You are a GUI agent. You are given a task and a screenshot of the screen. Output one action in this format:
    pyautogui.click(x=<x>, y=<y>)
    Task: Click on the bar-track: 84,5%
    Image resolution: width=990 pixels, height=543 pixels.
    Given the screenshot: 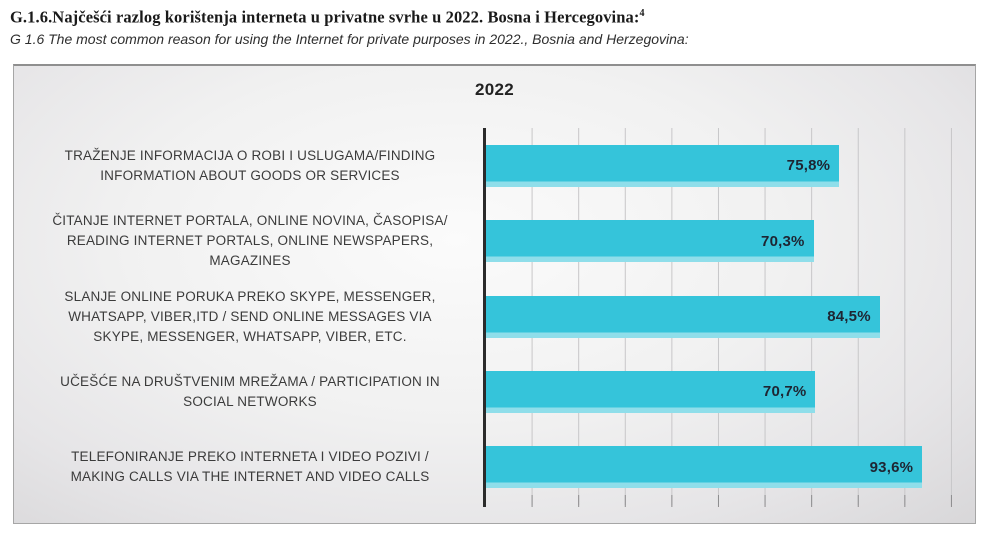 What is the action you would take?
    pyautogui.click(x=719, y=316)
    